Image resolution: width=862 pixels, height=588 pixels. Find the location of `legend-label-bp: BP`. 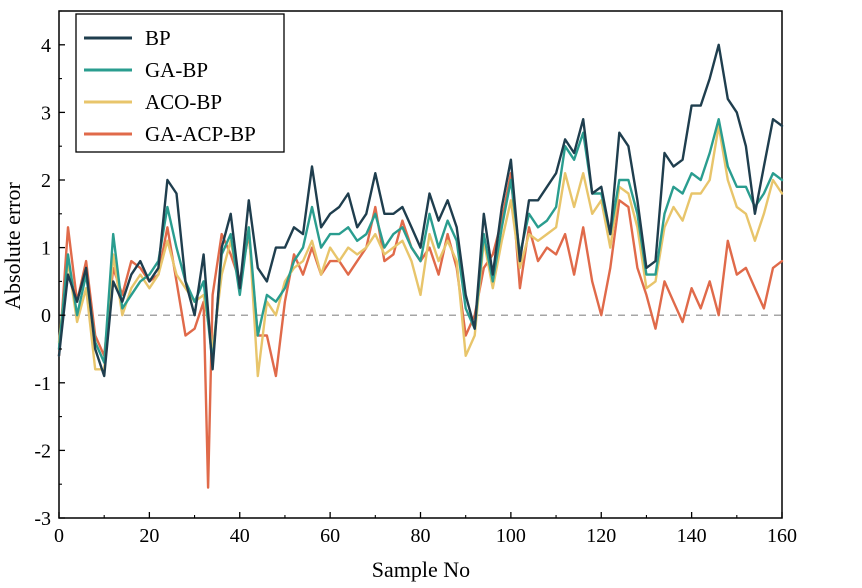

legend-label-bp: BP is located at coordinates (158, 38).